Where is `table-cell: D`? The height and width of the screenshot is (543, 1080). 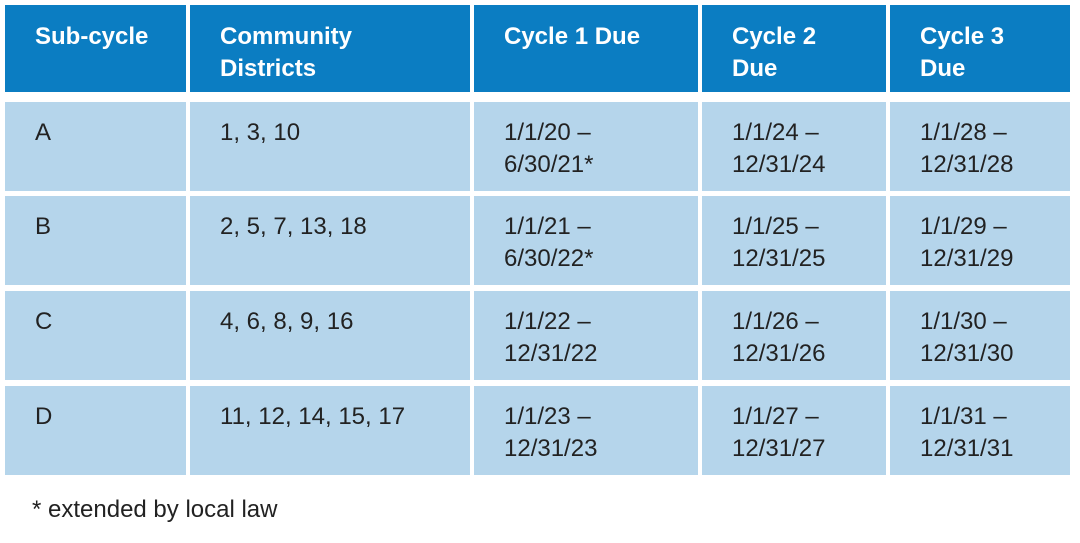 table-cell: D is located at coordinates (95, 430).